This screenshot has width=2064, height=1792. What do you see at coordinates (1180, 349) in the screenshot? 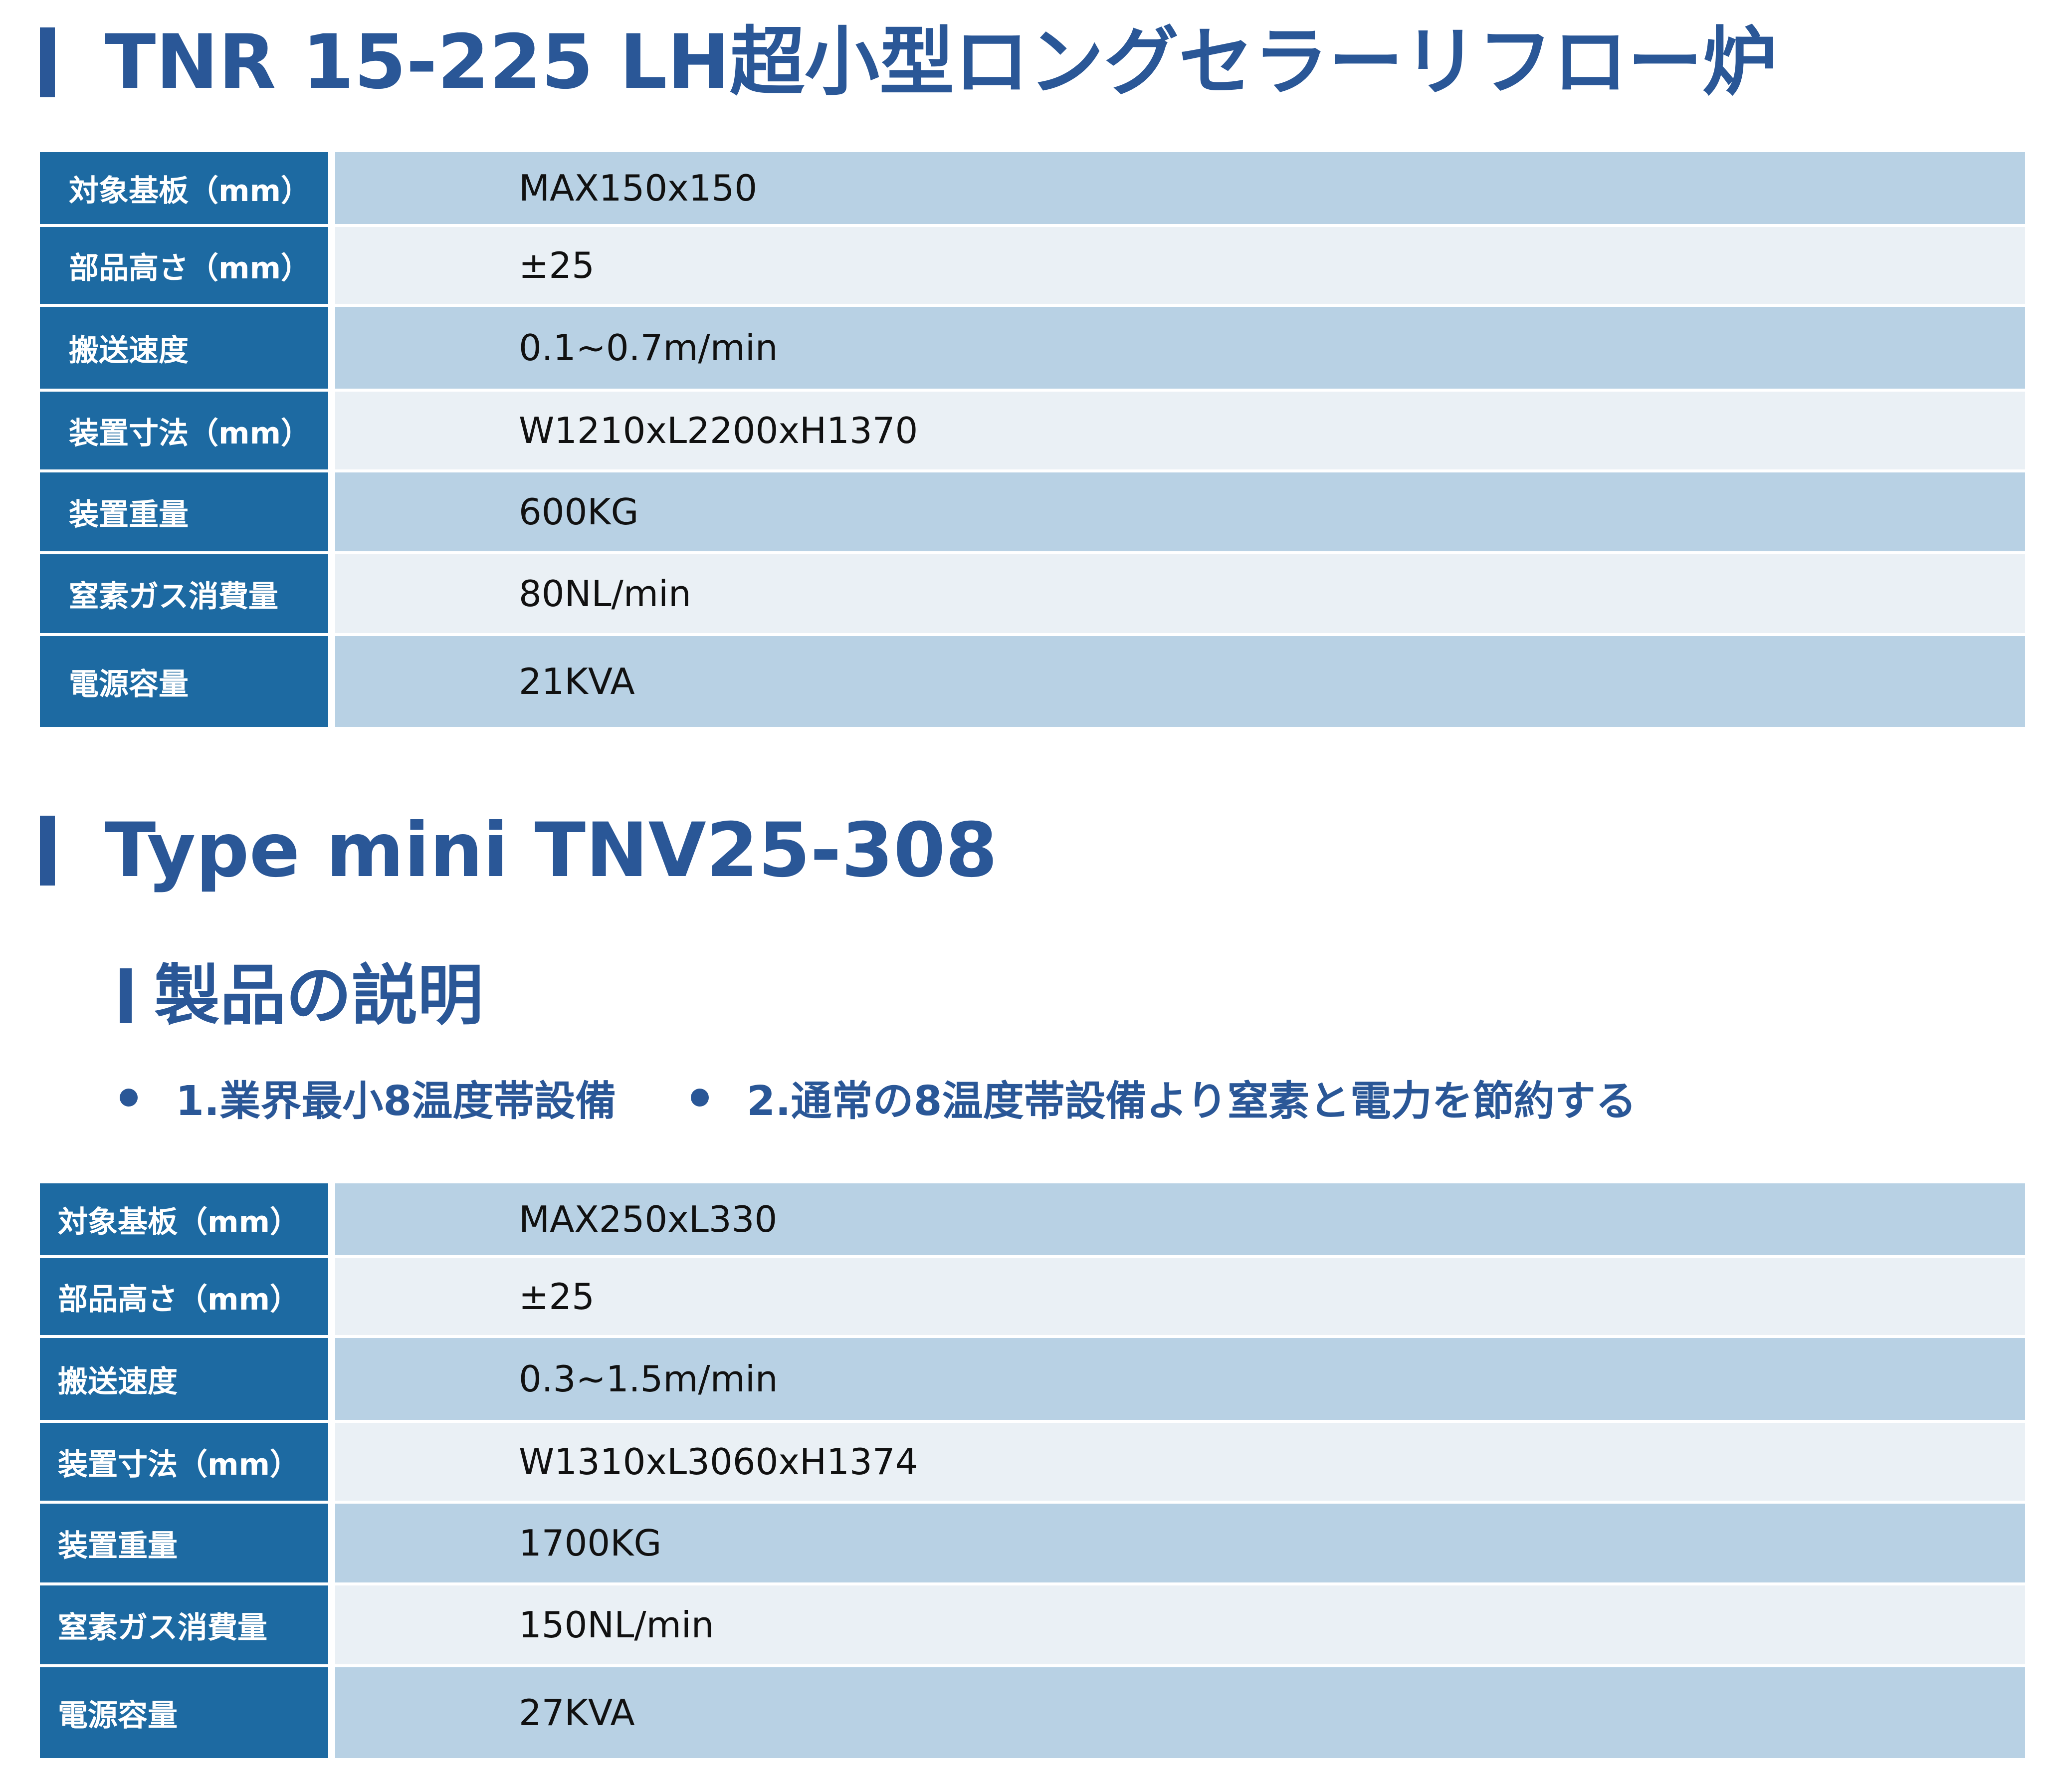
I see `spec-value: 0.1~0.7m/min` at bounding box center [1180, 349].